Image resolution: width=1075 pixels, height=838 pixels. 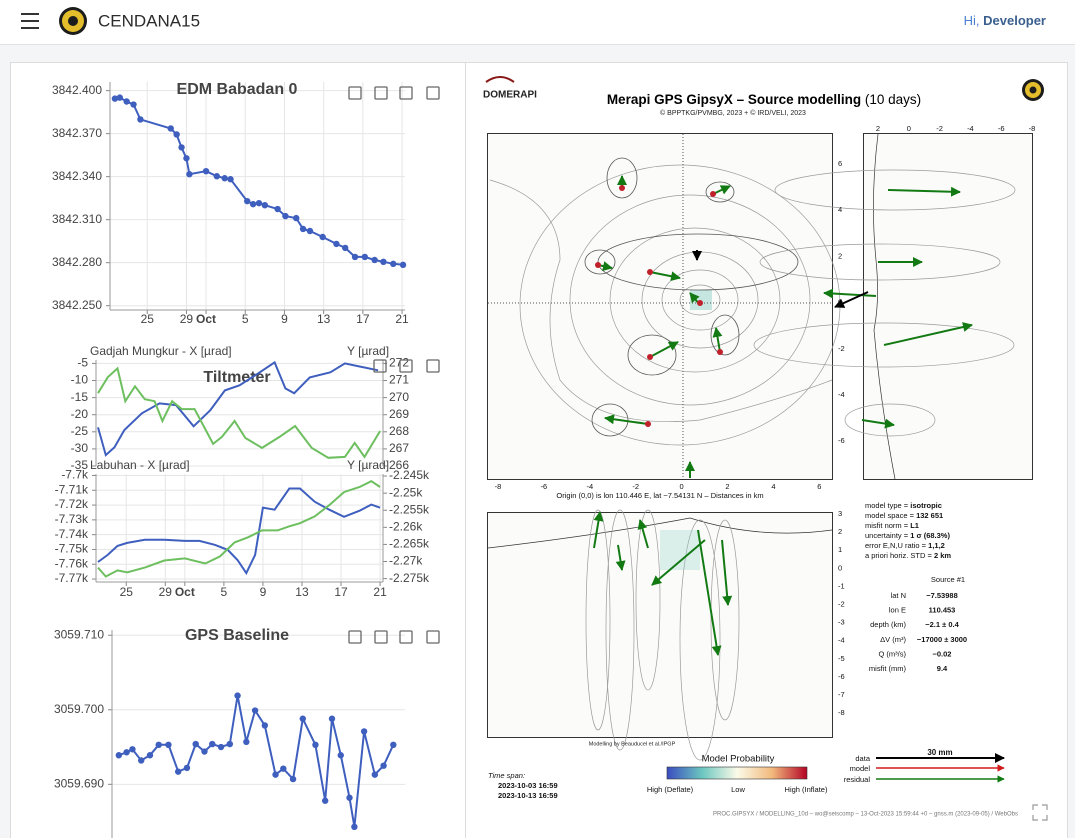 What do you see at coordinates (80, 431) in the screenshot?
I see `y-tick-label: -25` at bounding box center [80, 431].